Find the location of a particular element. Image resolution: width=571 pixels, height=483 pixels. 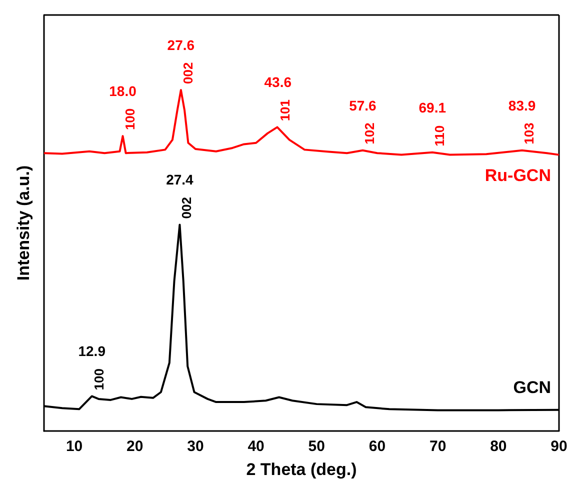

annotation: 102 is located at coordinates (370, 133).